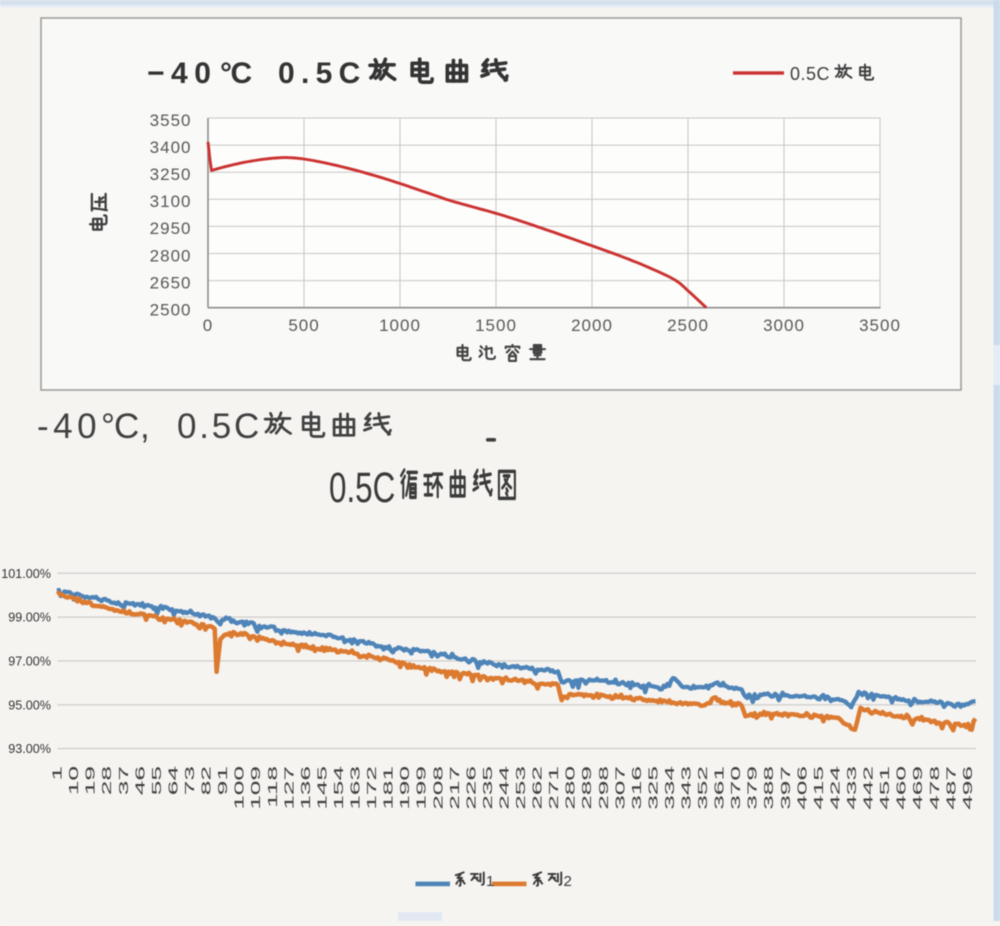 The width and height of the screenshot is (1000, 926). What do you see at coordinates (537, 788) in the screenshot?
I see `svg-text: 262` at bounding box center [537, 788].